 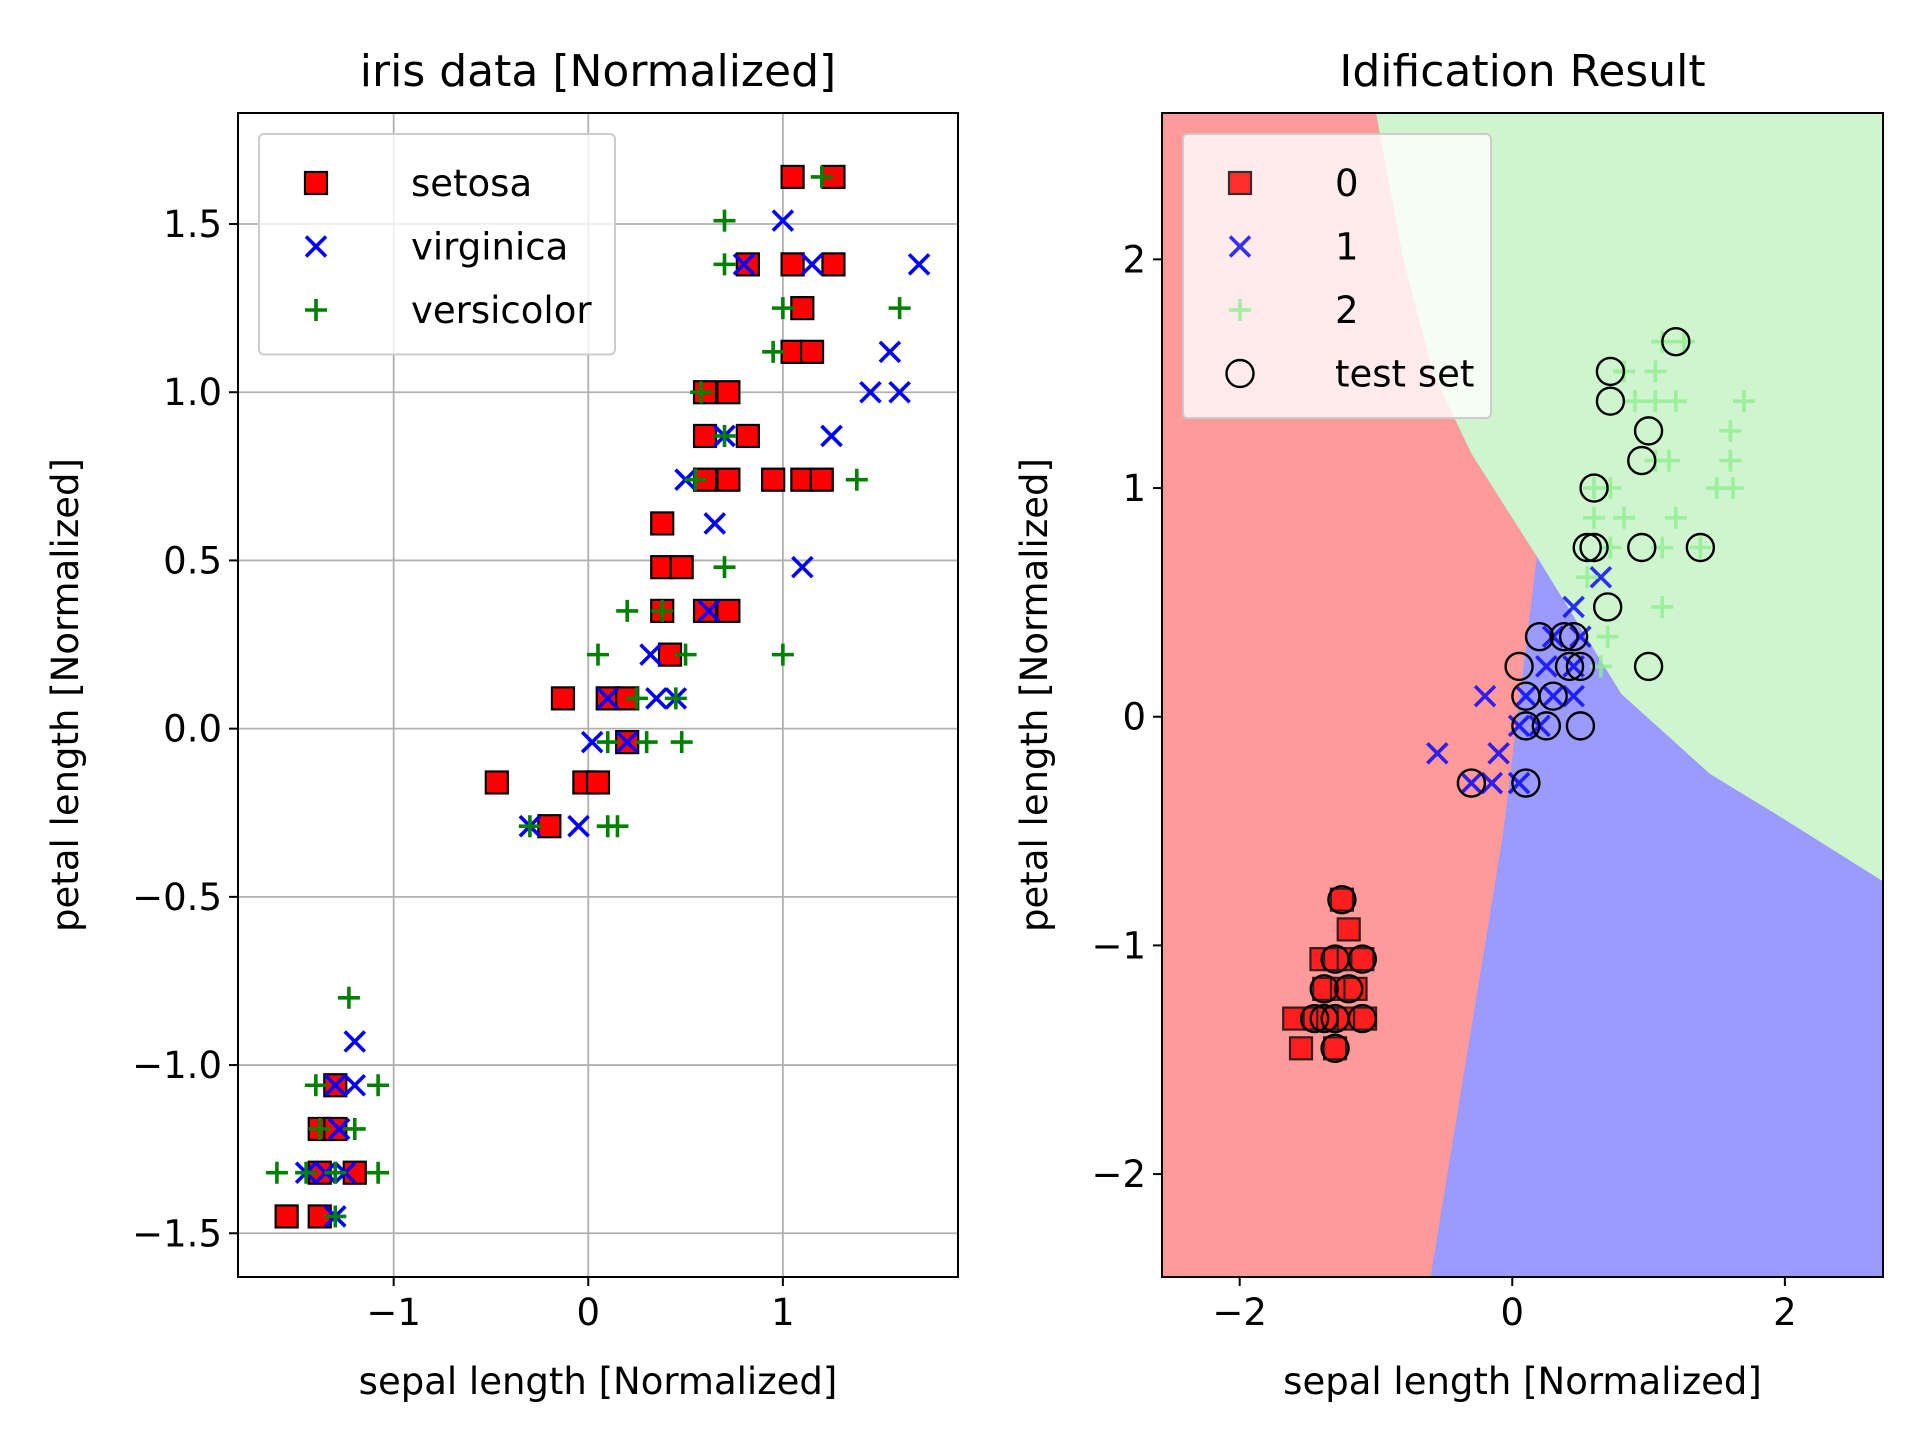 I want to click on legend-label: test set, so click(x=1404, y=374).